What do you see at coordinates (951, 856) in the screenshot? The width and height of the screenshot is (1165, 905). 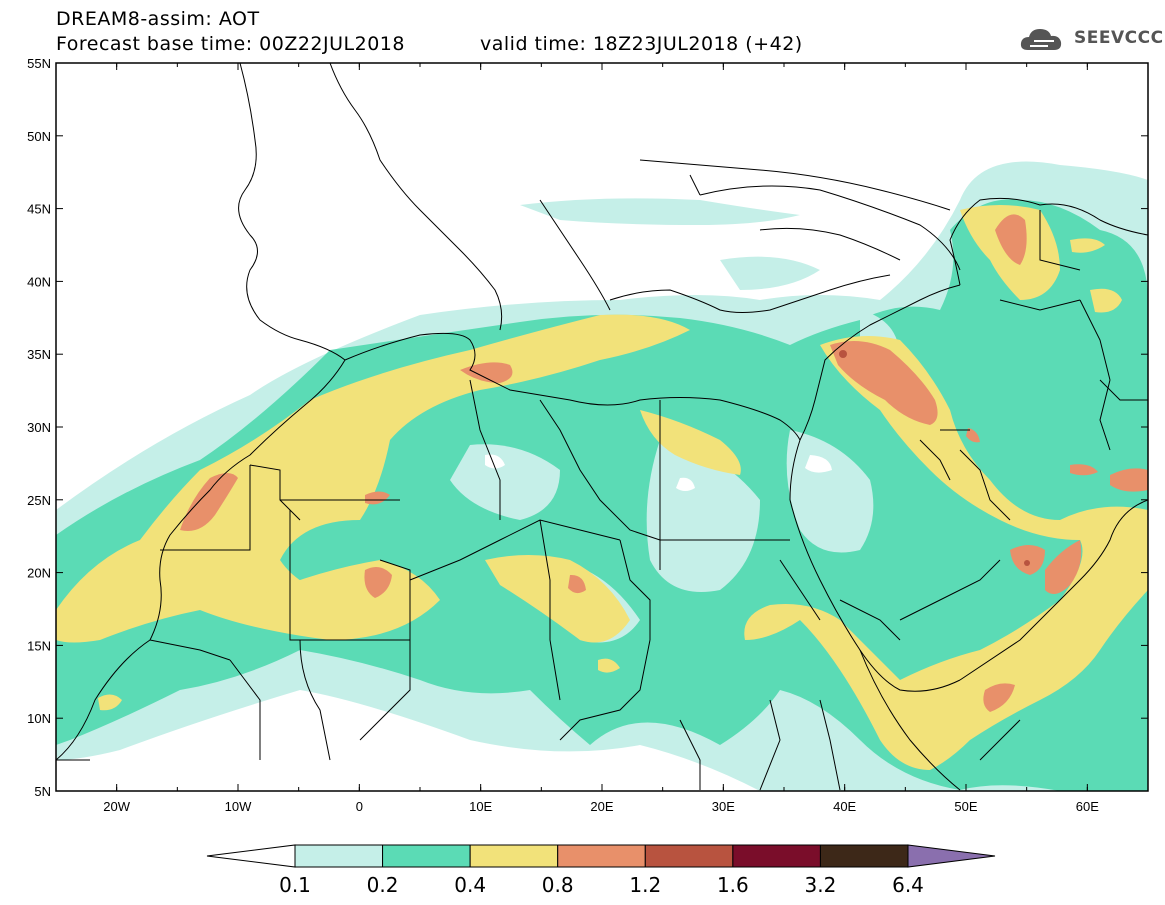 I see `colorbar-high-arrow` at bounding box center [951, 856].